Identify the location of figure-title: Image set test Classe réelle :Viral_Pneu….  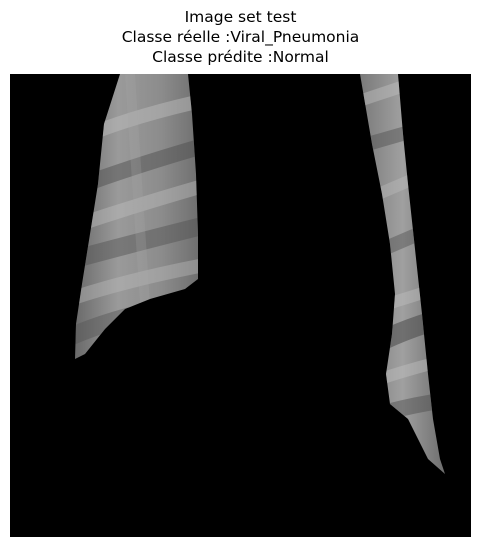
(240, 37).